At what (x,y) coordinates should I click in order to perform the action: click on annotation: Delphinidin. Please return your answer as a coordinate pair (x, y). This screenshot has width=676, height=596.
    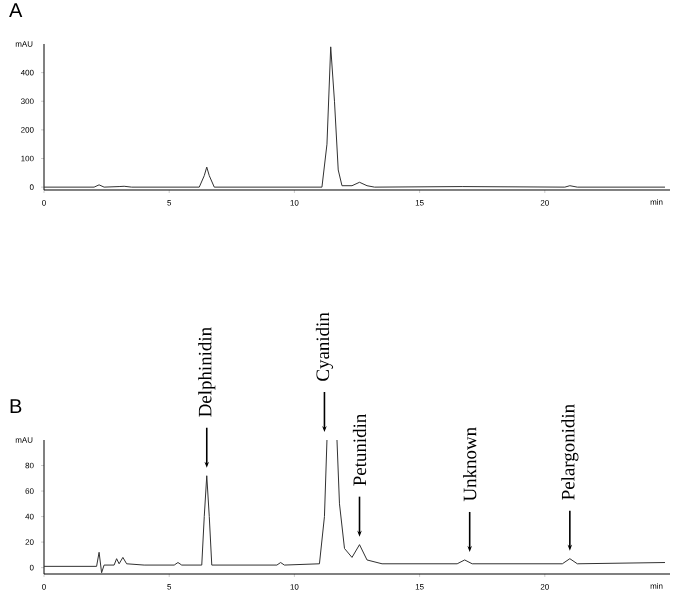
    Looking at the image, I should click on (207, 372).